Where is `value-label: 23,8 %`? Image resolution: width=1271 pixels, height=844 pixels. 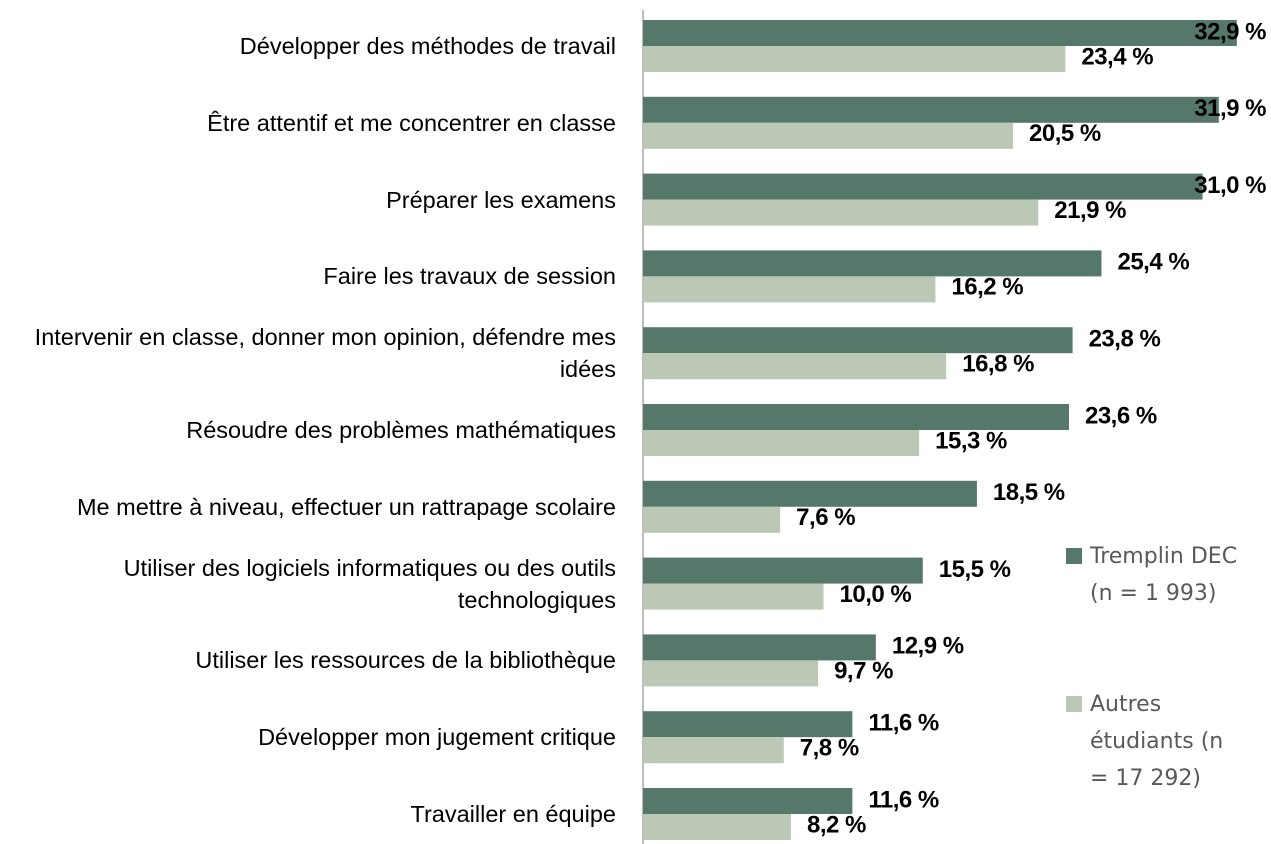 value-label: 23,8 % is located at coordinates (1125, 339).